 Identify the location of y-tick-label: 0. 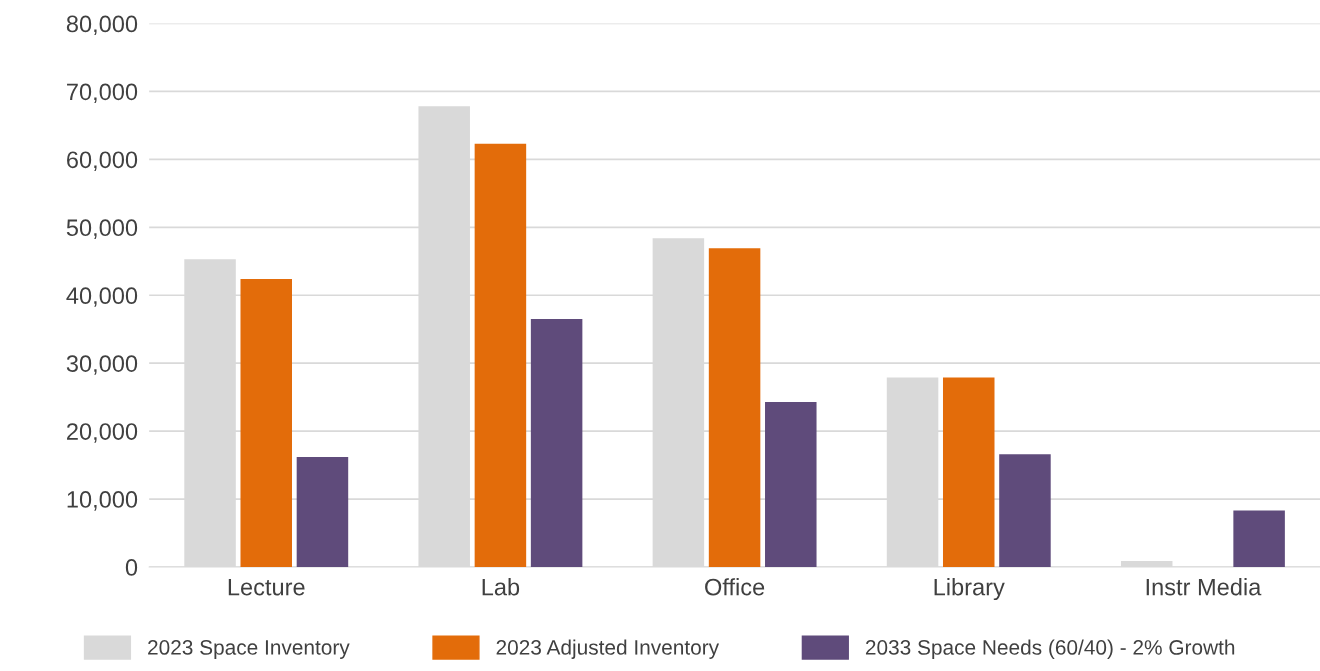
(131, 567).